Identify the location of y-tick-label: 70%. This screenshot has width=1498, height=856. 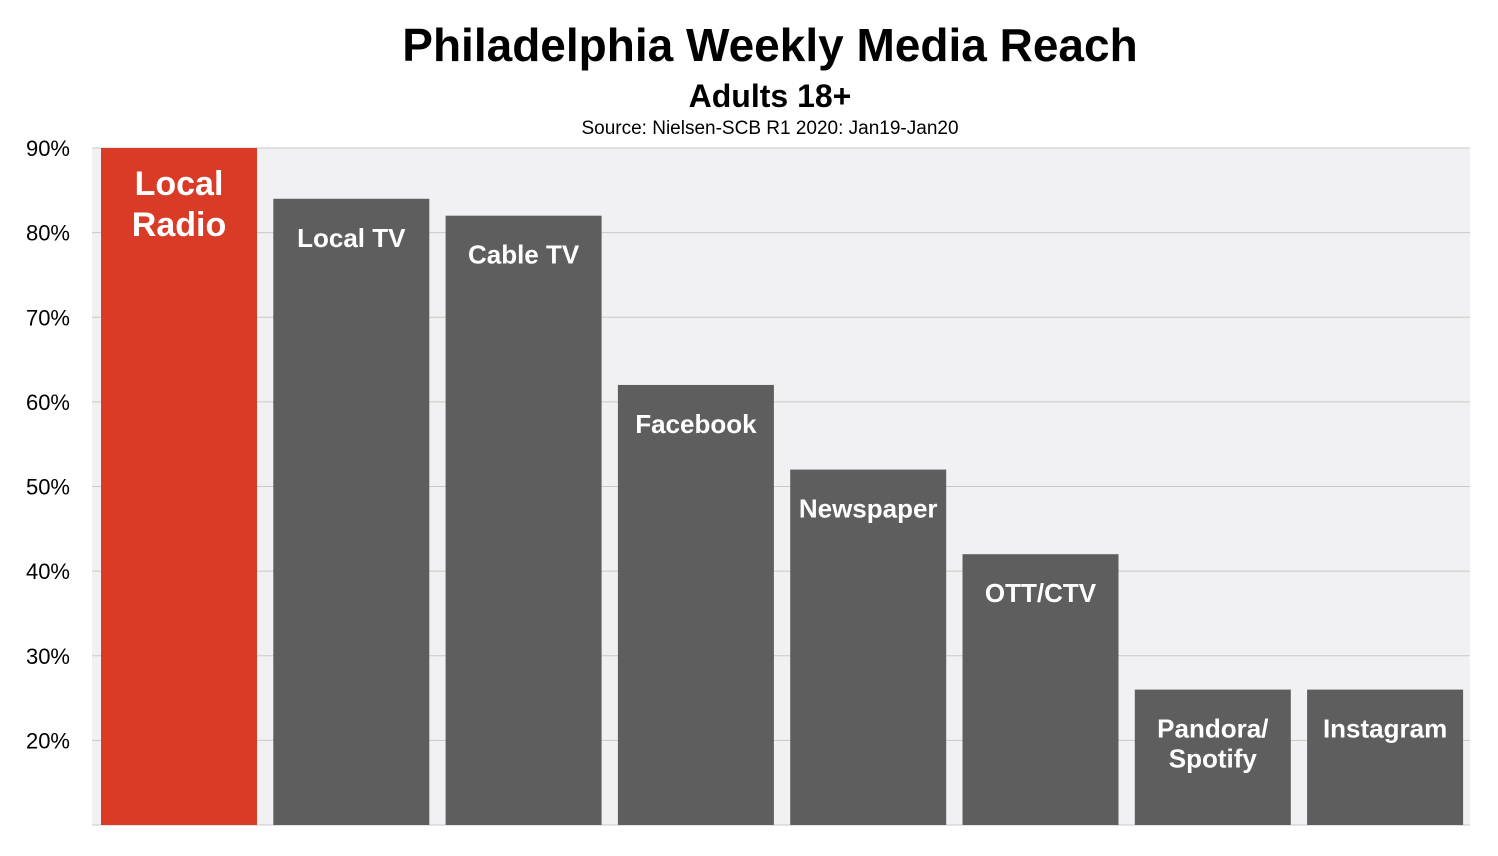
(48, 317).